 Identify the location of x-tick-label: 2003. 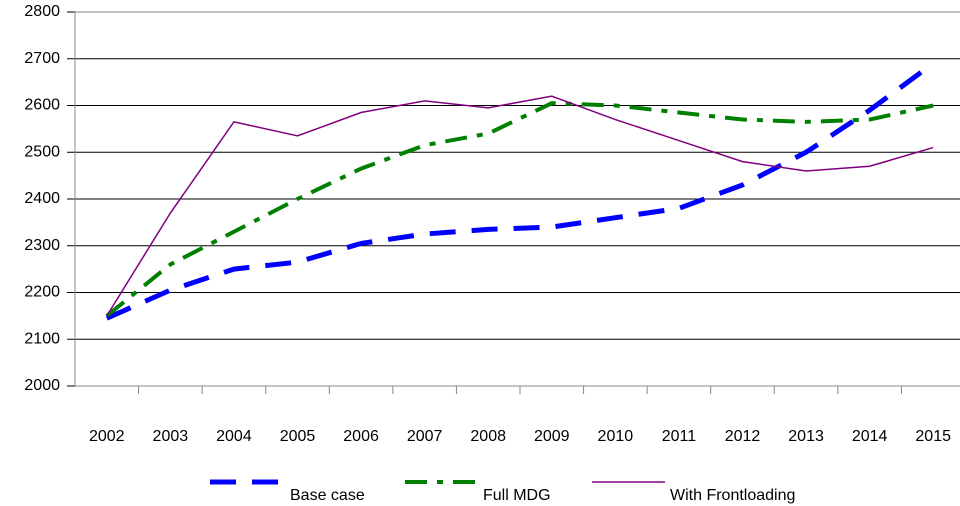
(171, 436).